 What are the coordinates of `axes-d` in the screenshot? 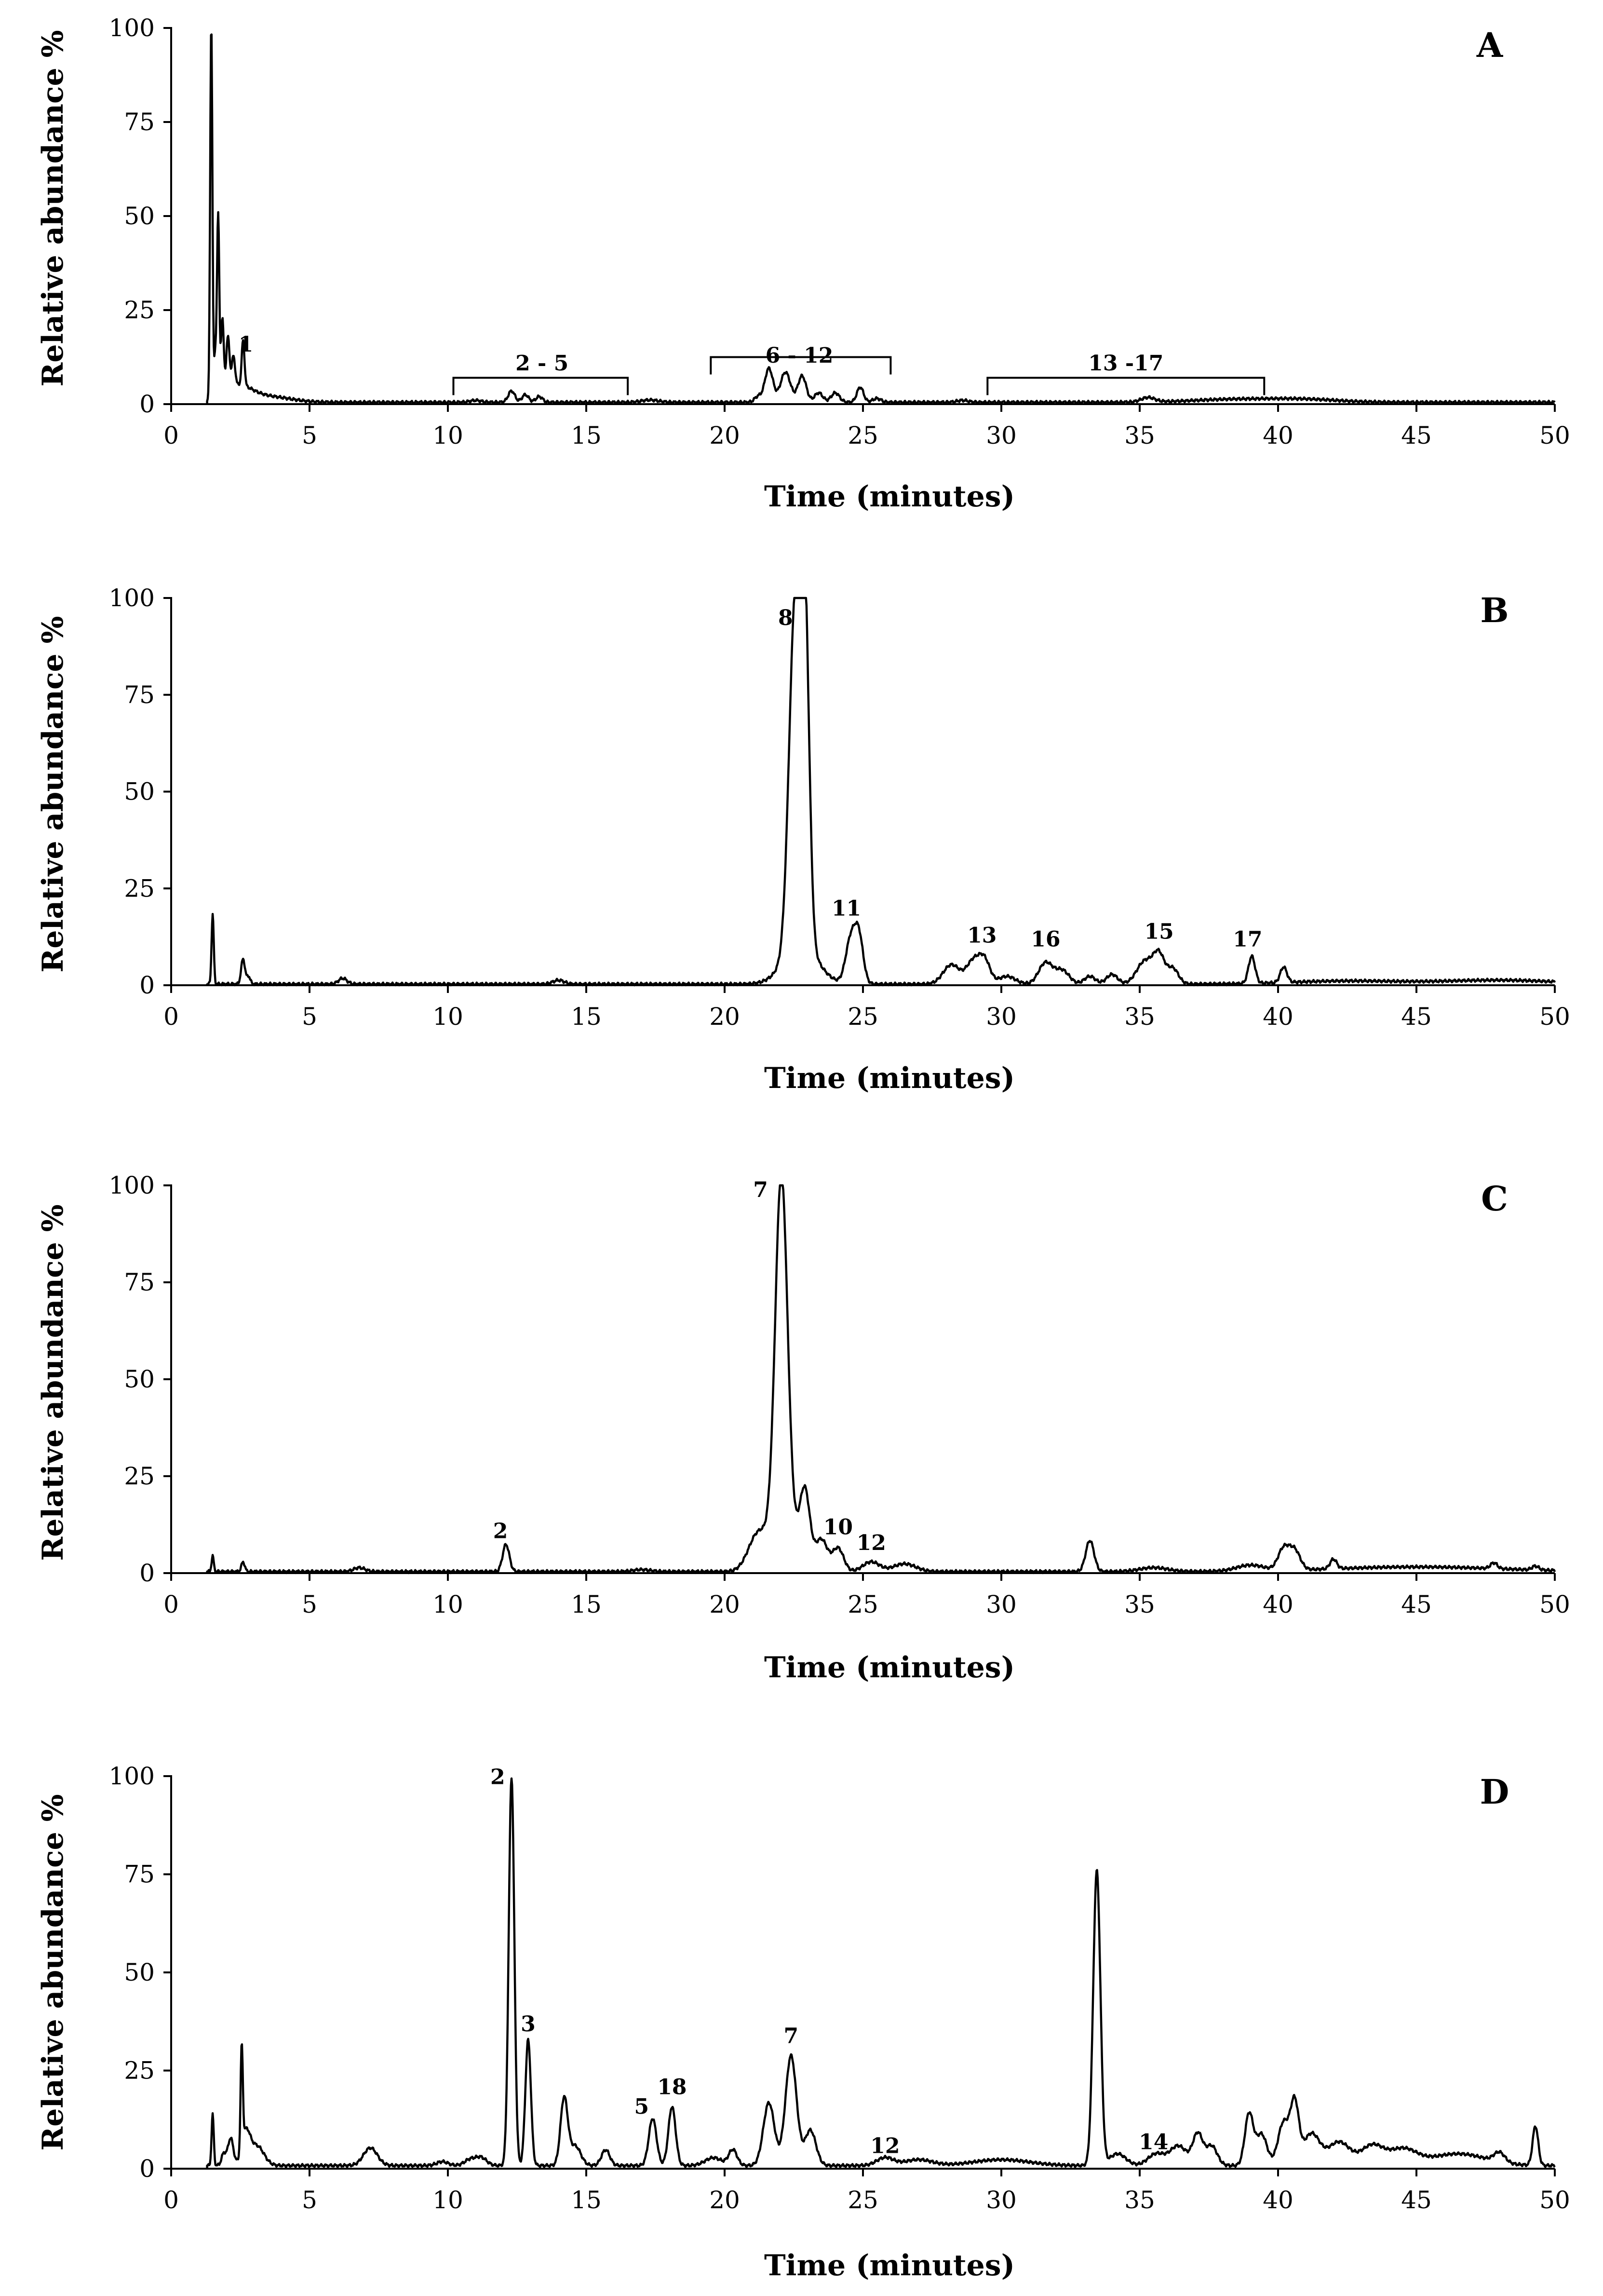 It's located at (863, 1972).